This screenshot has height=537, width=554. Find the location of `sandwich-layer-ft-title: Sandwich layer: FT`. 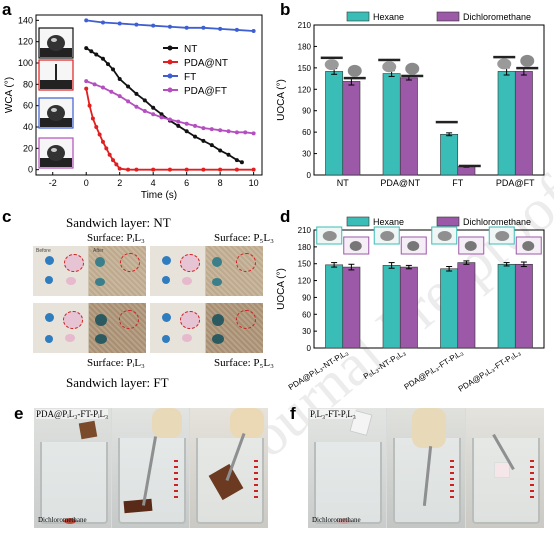

sandwich-layer-ft-title: Sandwich layer: FT is located at coordinates (117, 382).